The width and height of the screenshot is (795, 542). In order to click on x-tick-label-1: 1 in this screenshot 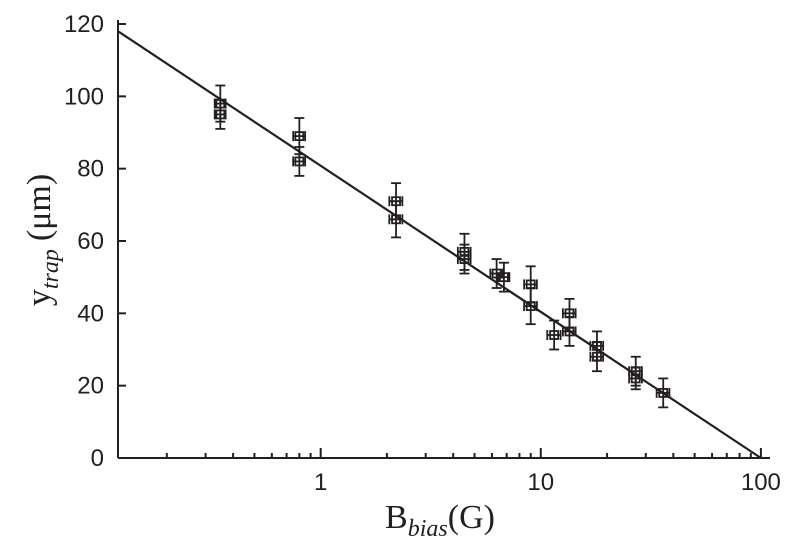, I will do `click(320, 482)`.